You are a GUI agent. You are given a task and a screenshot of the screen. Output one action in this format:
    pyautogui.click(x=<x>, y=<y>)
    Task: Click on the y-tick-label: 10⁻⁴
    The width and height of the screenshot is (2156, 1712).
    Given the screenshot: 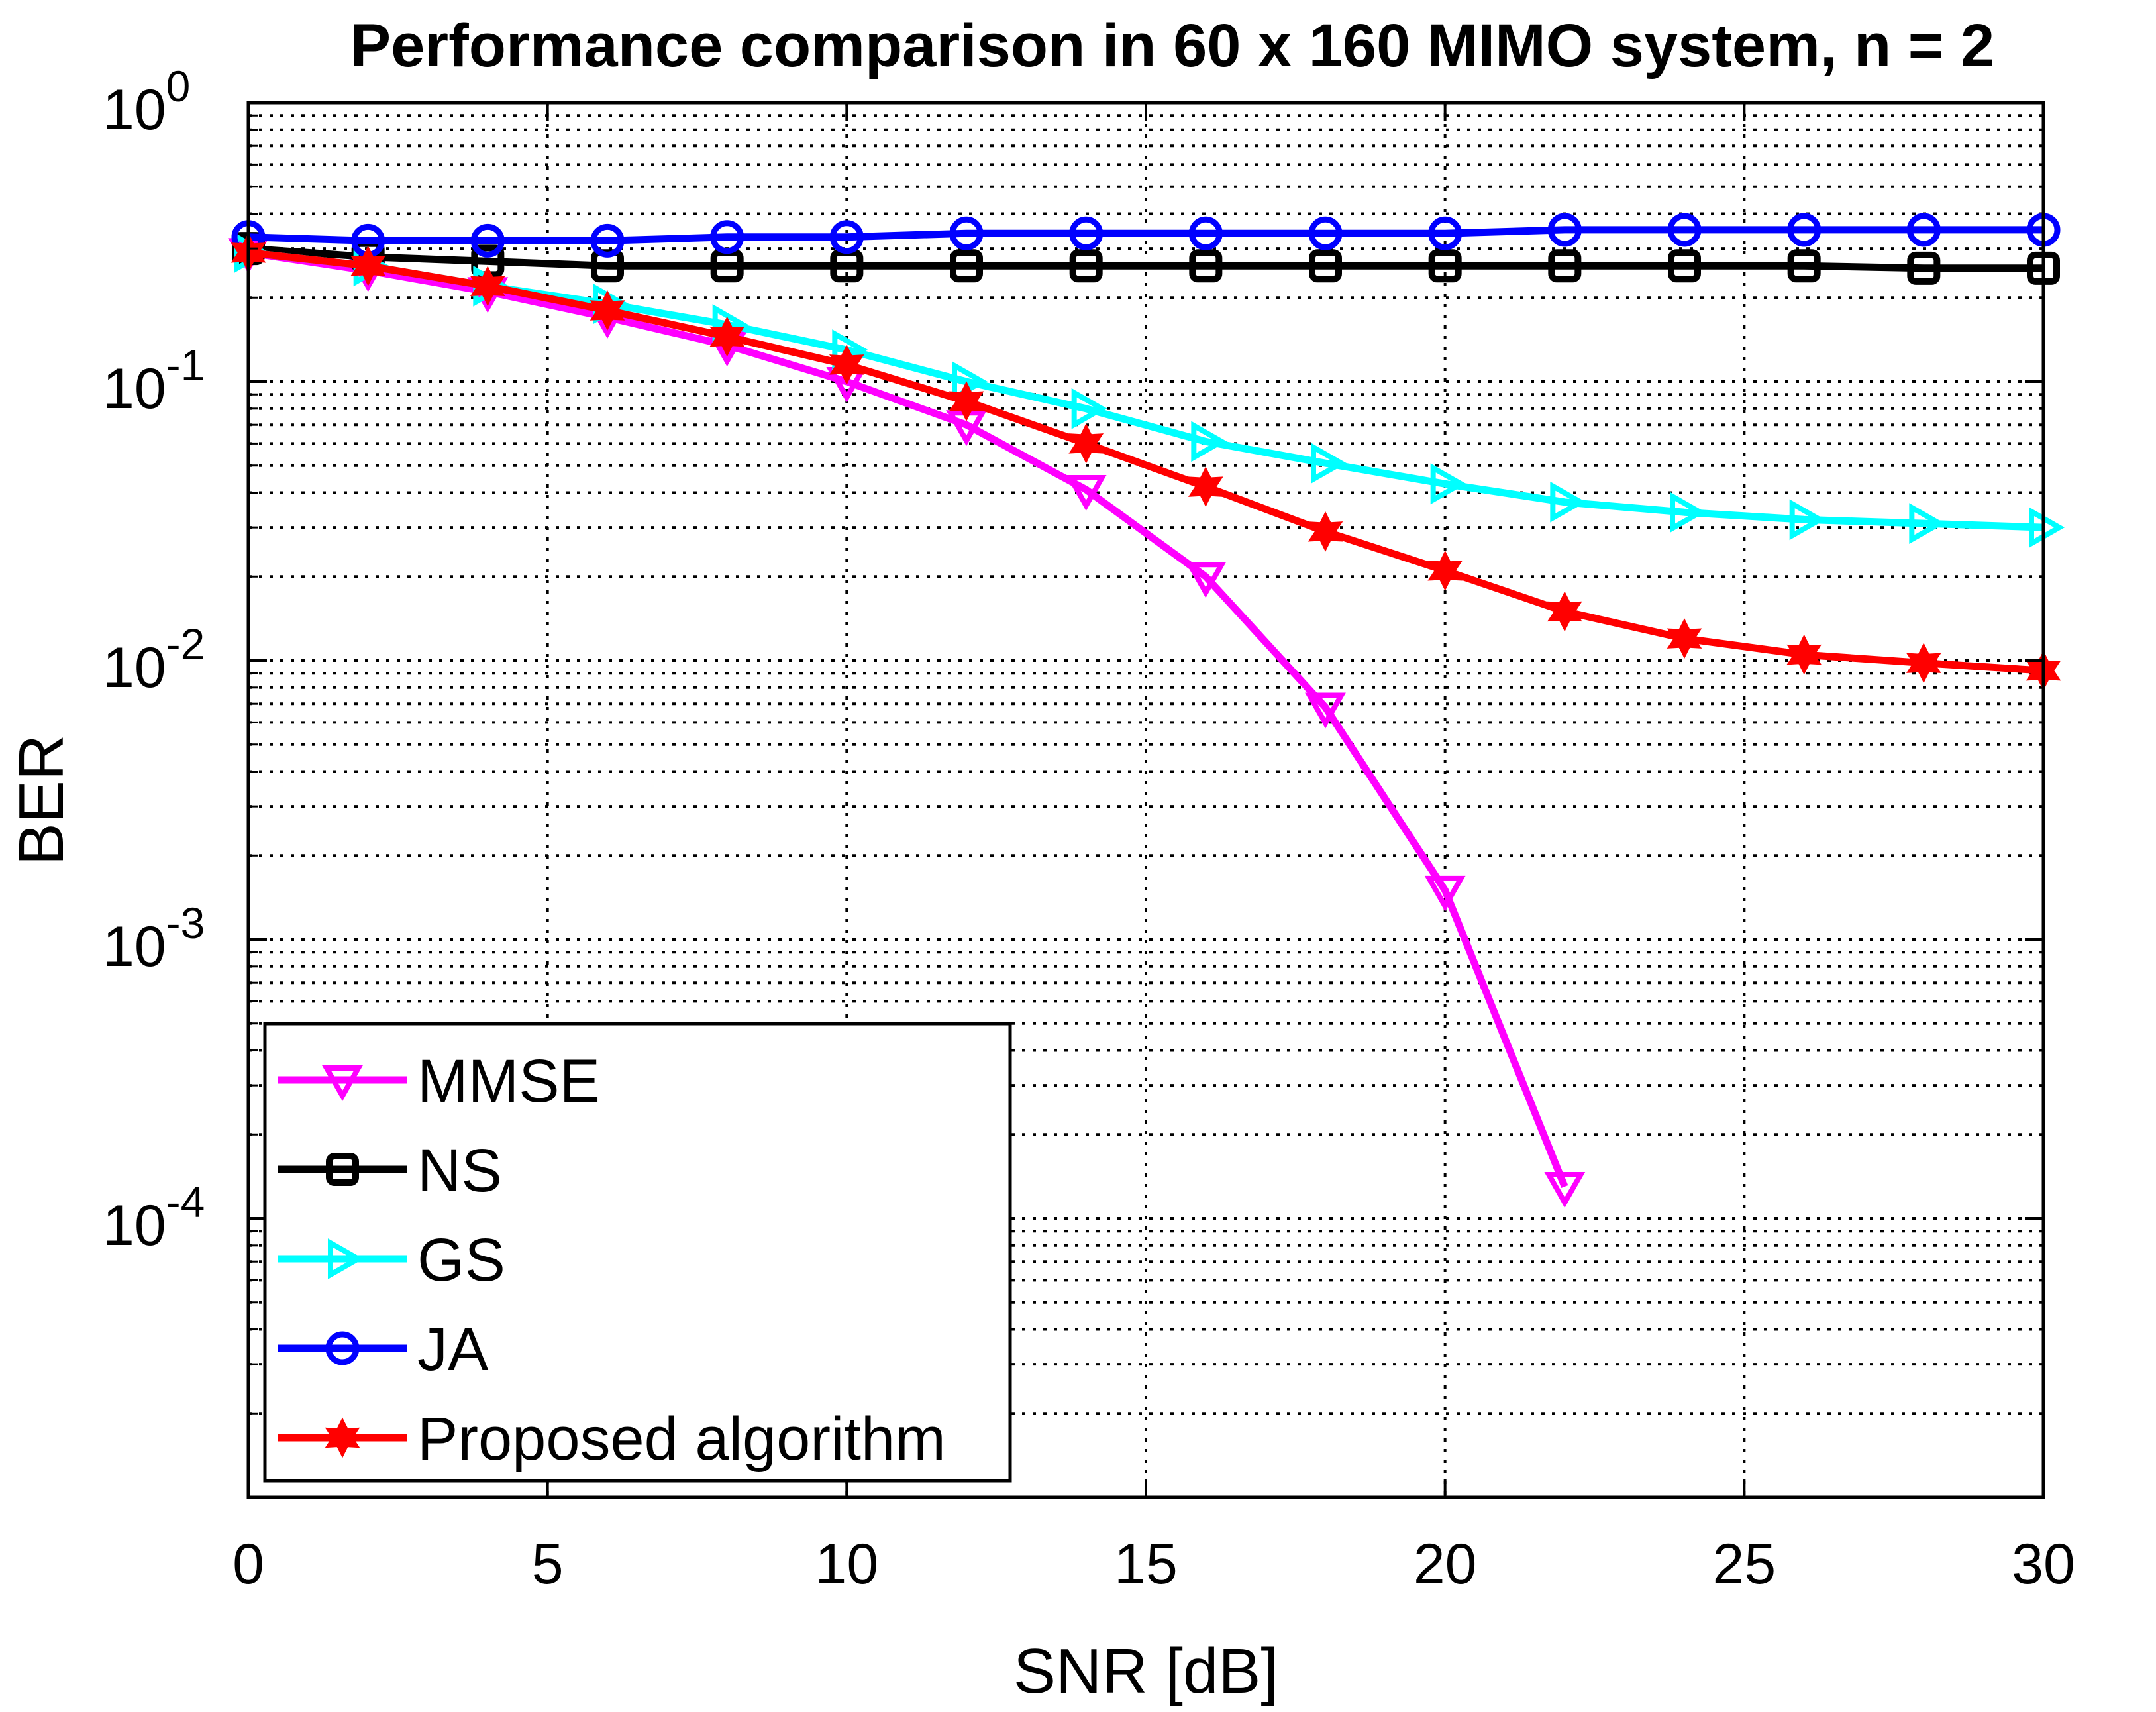 What is the action you would take?
    pyautogui.click(x=154, y=1217)
    